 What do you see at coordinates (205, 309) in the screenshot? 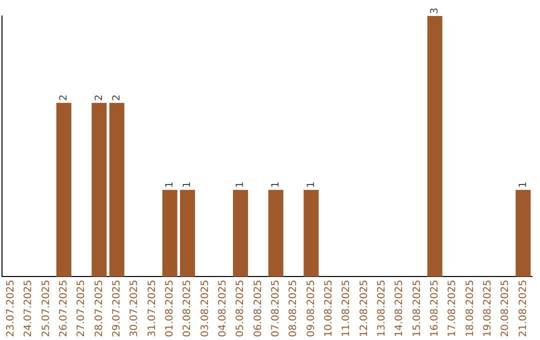
I see `x-tick-label: 03.08.2025` at bounding box center [205, 309].